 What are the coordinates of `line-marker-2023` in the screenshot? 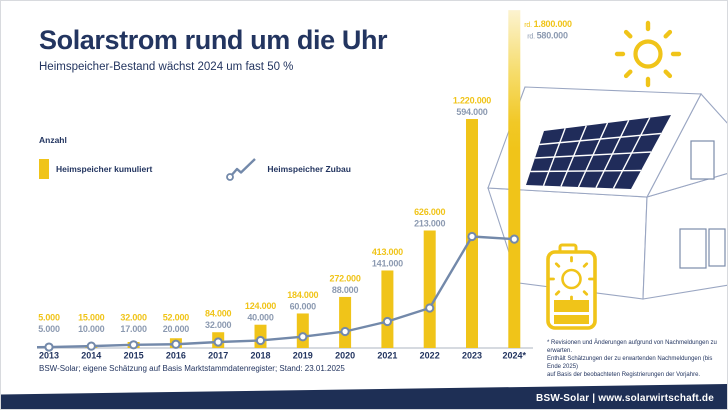 It's located at (472, 236).